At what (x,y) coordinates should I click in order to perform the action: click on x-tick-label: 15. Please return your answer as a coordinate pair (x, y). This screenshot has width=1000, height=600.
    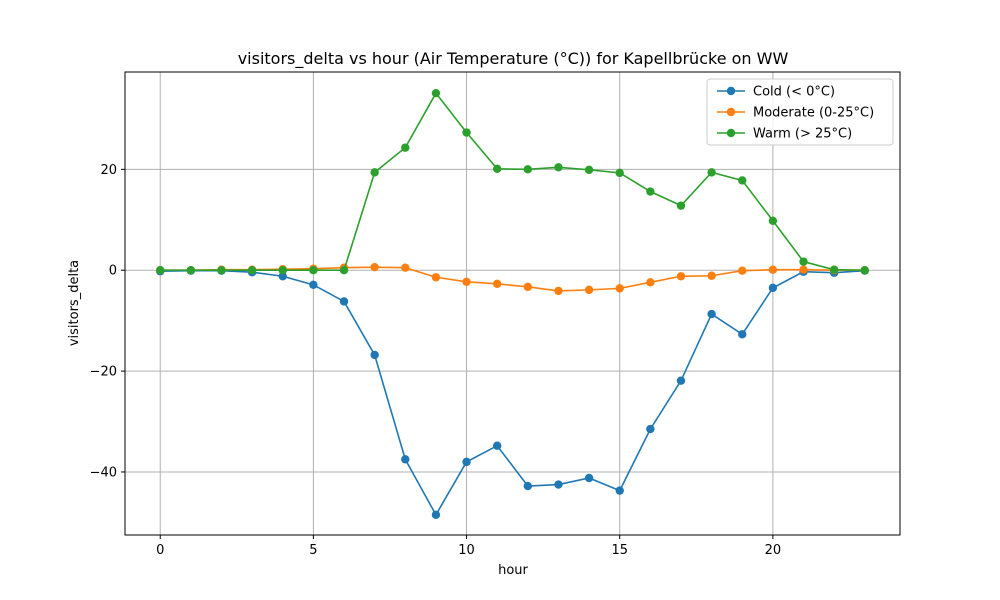
    Looking at the image, I should click on (619, 550).